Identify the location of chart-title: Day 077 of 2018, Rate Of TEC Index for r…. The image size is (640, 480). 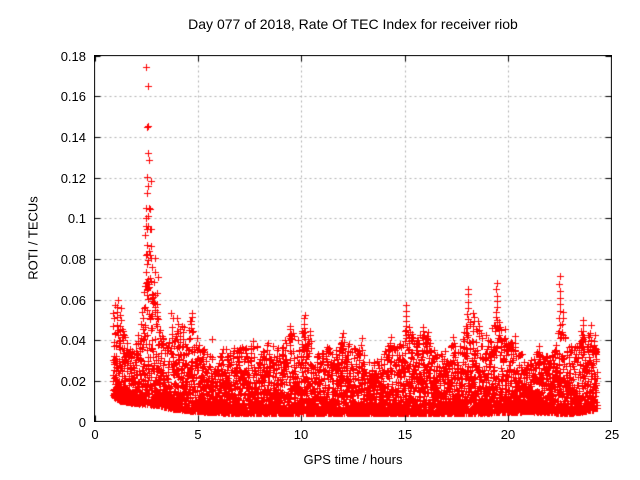
(353, 24).